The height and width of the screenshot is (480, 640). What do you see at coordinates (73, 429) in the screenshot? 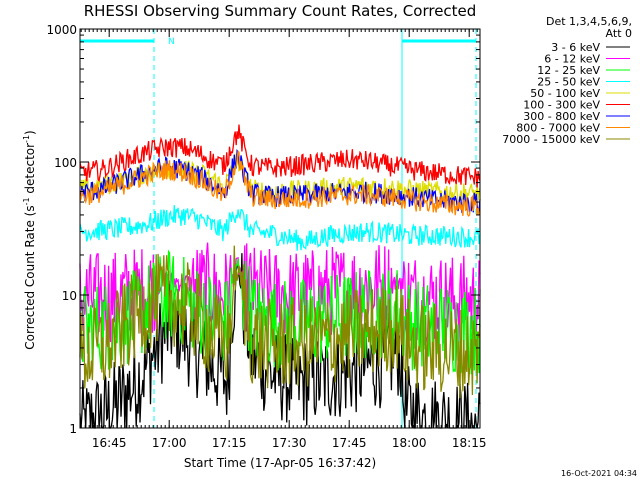
I see `y-tick-label-0: 1` at bounding box center [73, 429].